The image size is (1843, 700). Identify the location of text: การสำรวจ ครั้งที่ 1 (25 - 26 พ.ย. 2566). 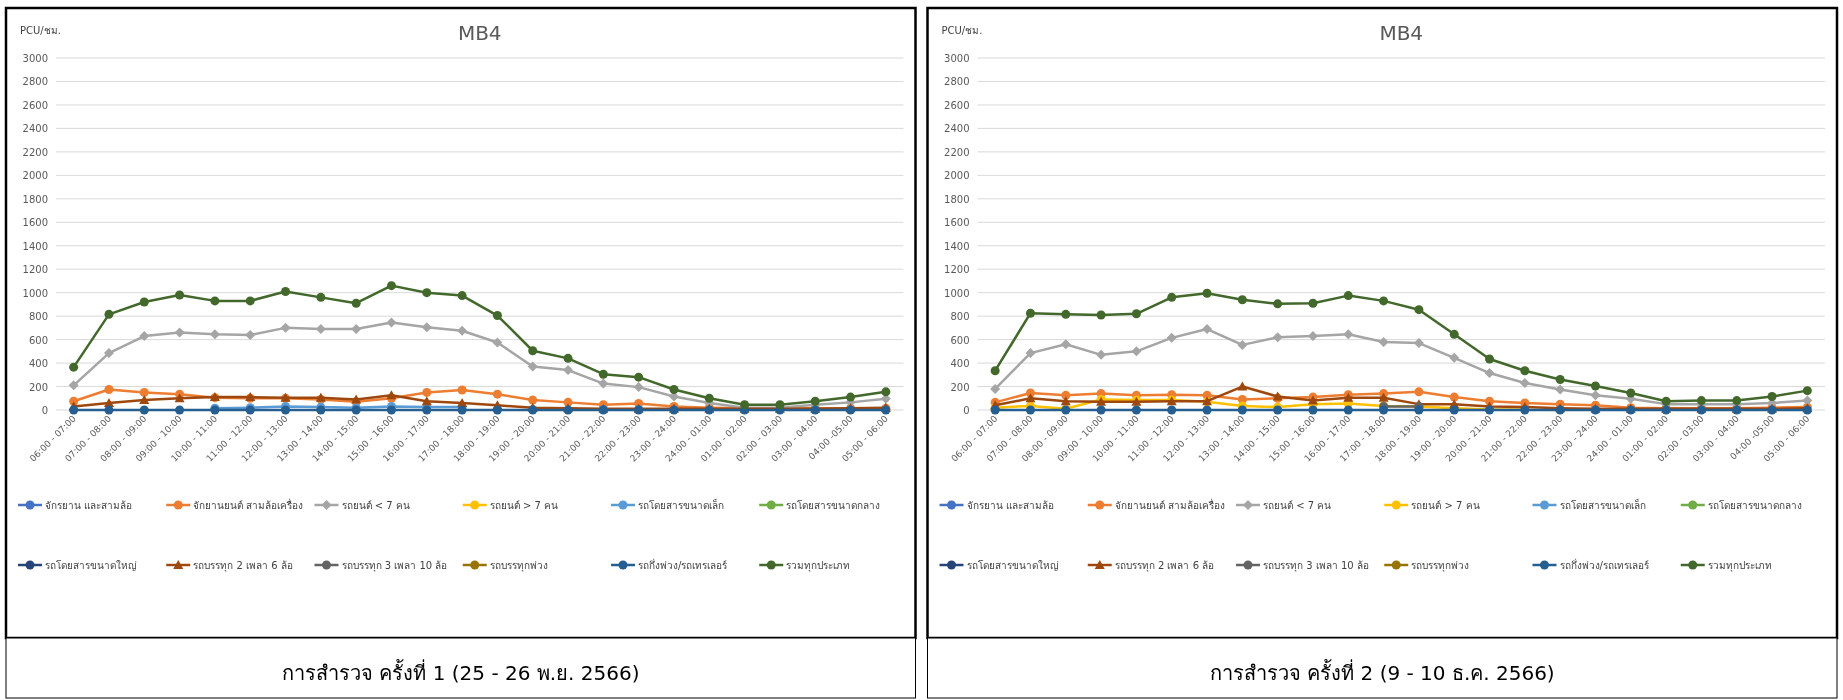
(460, 672).